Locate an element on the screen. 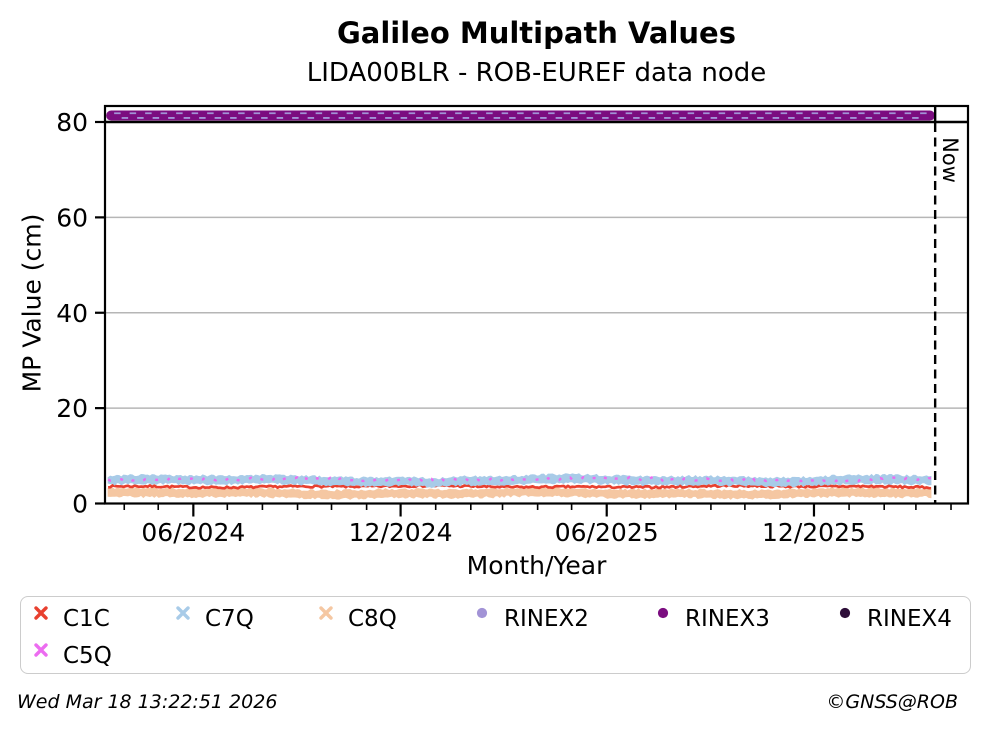 The width and height of the screenshot is (993, 734). legend-item-rinex3: RINEX3 is located at coordinates (713, 619).